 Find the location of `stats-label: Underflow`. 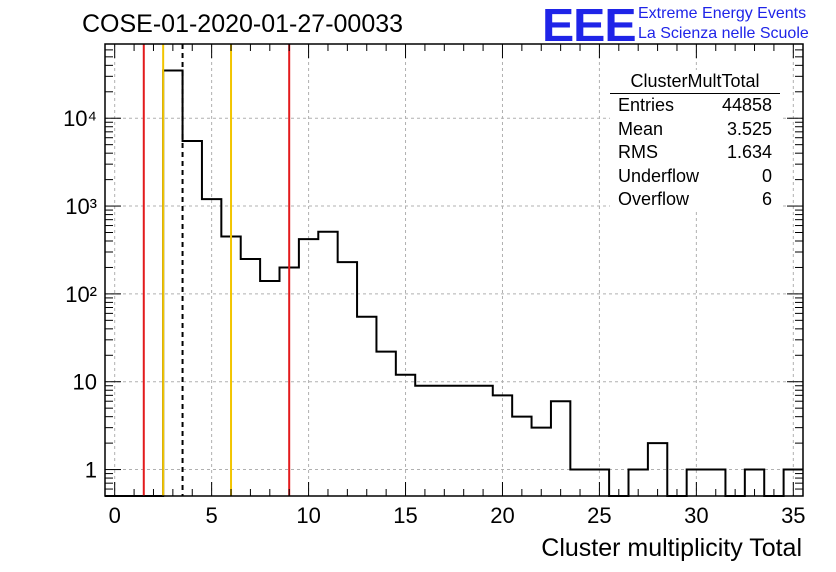

stats-label: Underflow is located at coordinates (659, 175).